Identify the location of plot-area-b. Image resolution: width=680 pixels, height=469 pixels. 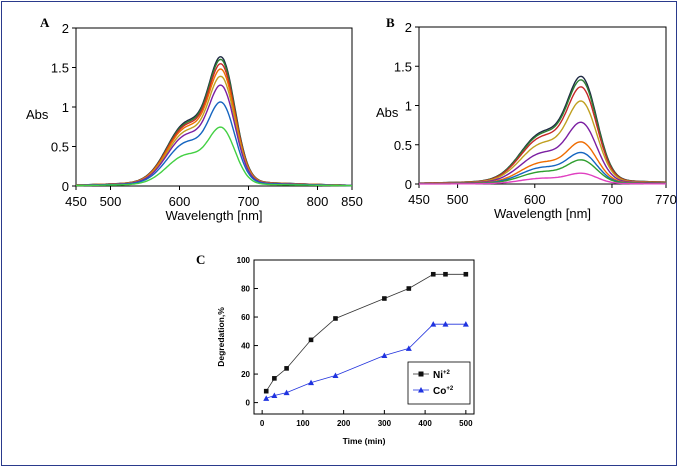
(542, 105).